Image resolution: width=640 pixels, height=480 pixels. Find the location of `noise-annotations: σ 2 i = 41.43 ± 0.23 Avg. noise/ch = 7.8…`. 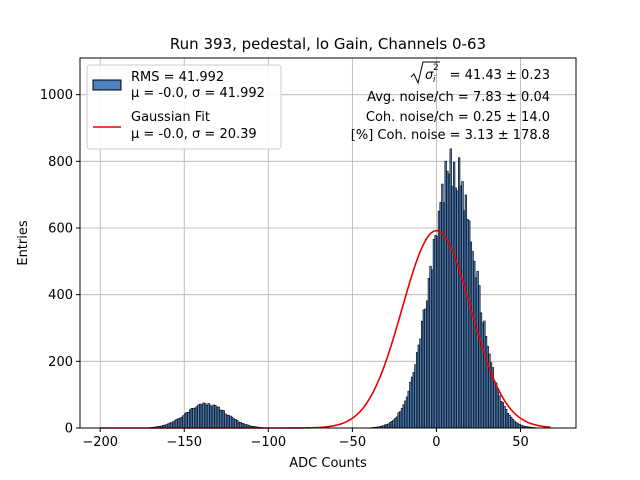

noise-annotations: σ 2 i = 41.43 ± 0.23 Avg. noise/ch = 7.8… is located at coordinates (450, 102).